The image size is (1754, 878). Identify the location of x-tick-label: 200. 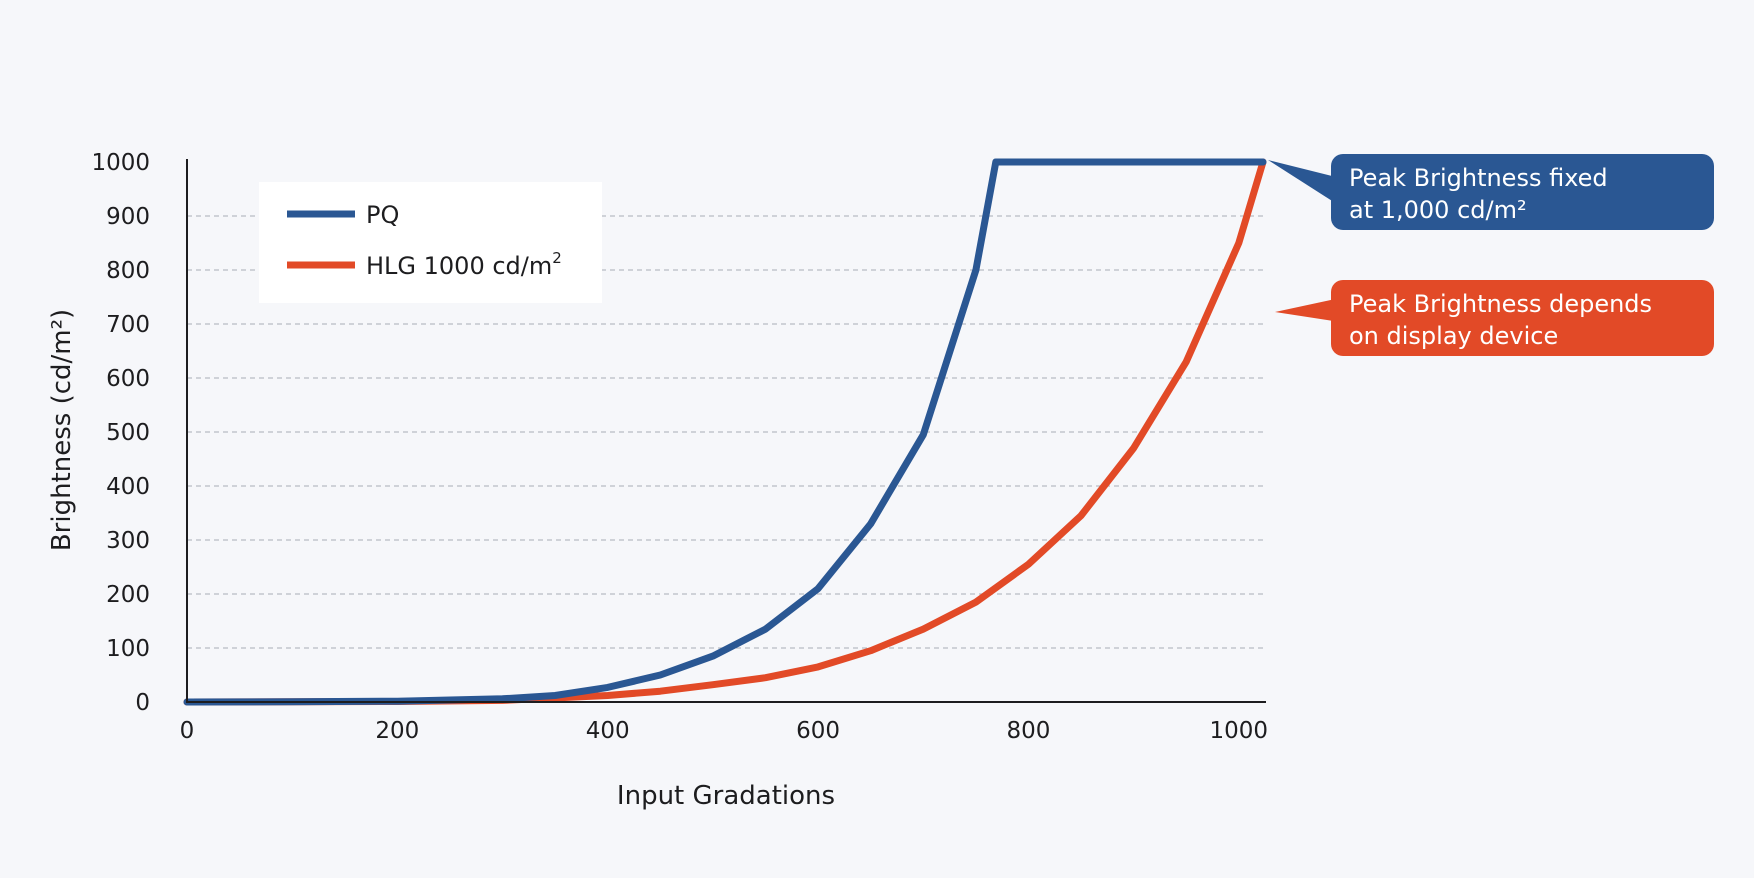
(397, 731).